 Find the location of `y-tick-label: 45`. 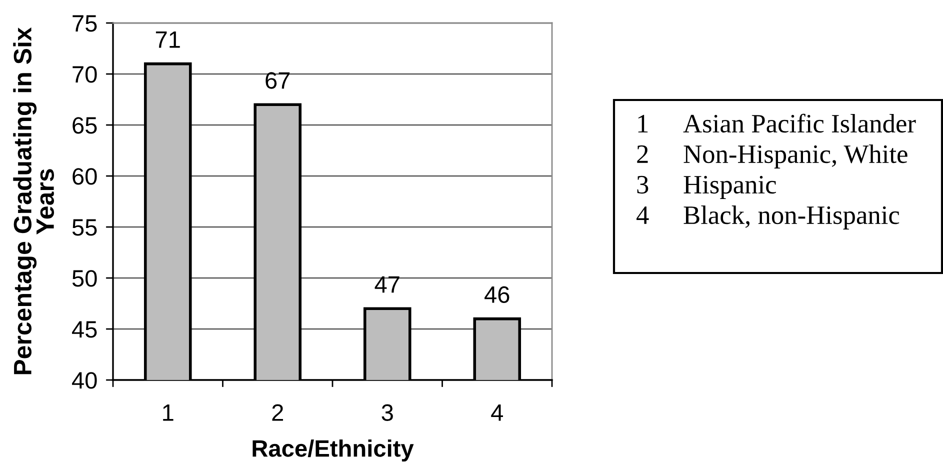

y-tick-label: 45 is located at coordinates (84, 329).